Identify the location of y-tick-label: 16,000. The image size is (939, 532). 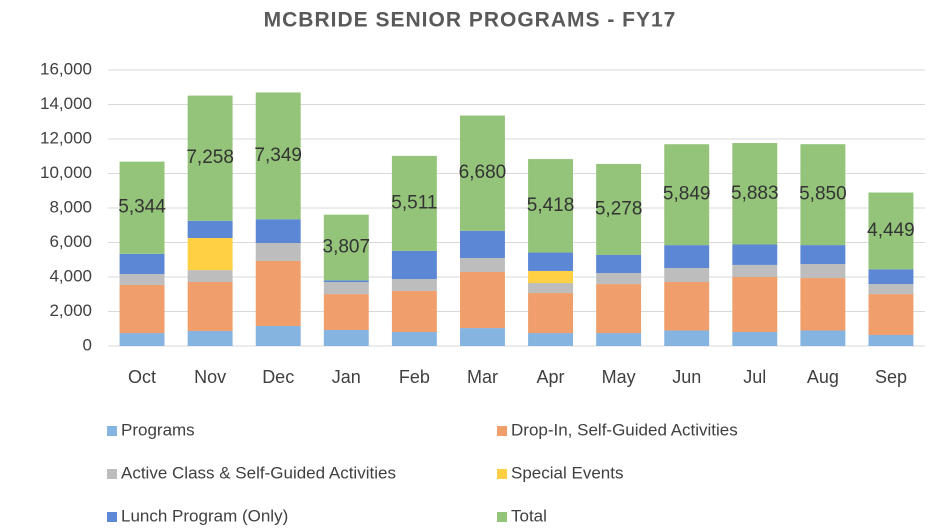
(66, 68).